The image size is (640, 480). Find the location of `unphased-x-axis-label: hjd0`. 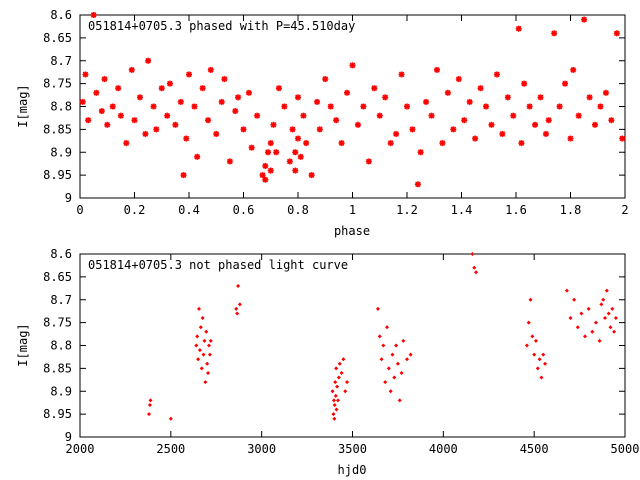

unphased-x-axis-label: hjd0 is located at coordinates (352, 470).